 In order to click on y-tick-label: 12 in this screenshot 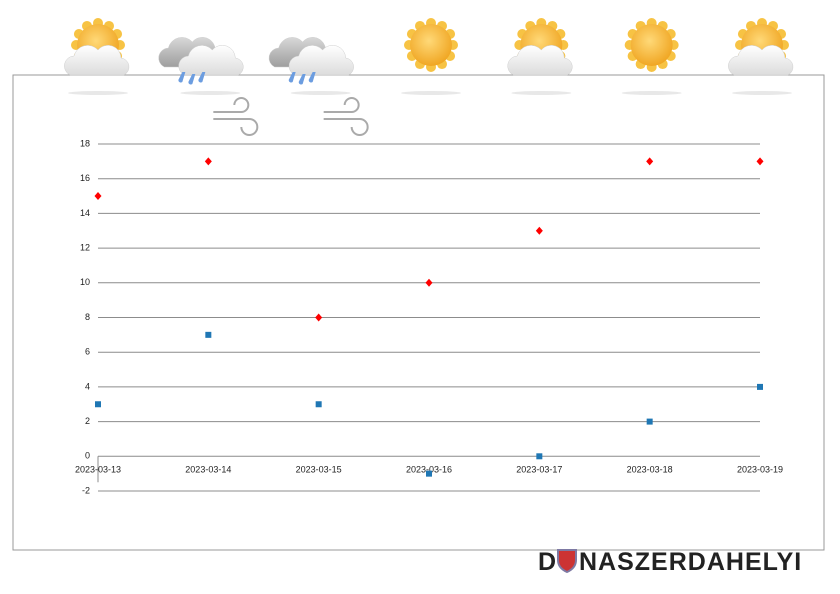, I will do `click(85, 247)`.